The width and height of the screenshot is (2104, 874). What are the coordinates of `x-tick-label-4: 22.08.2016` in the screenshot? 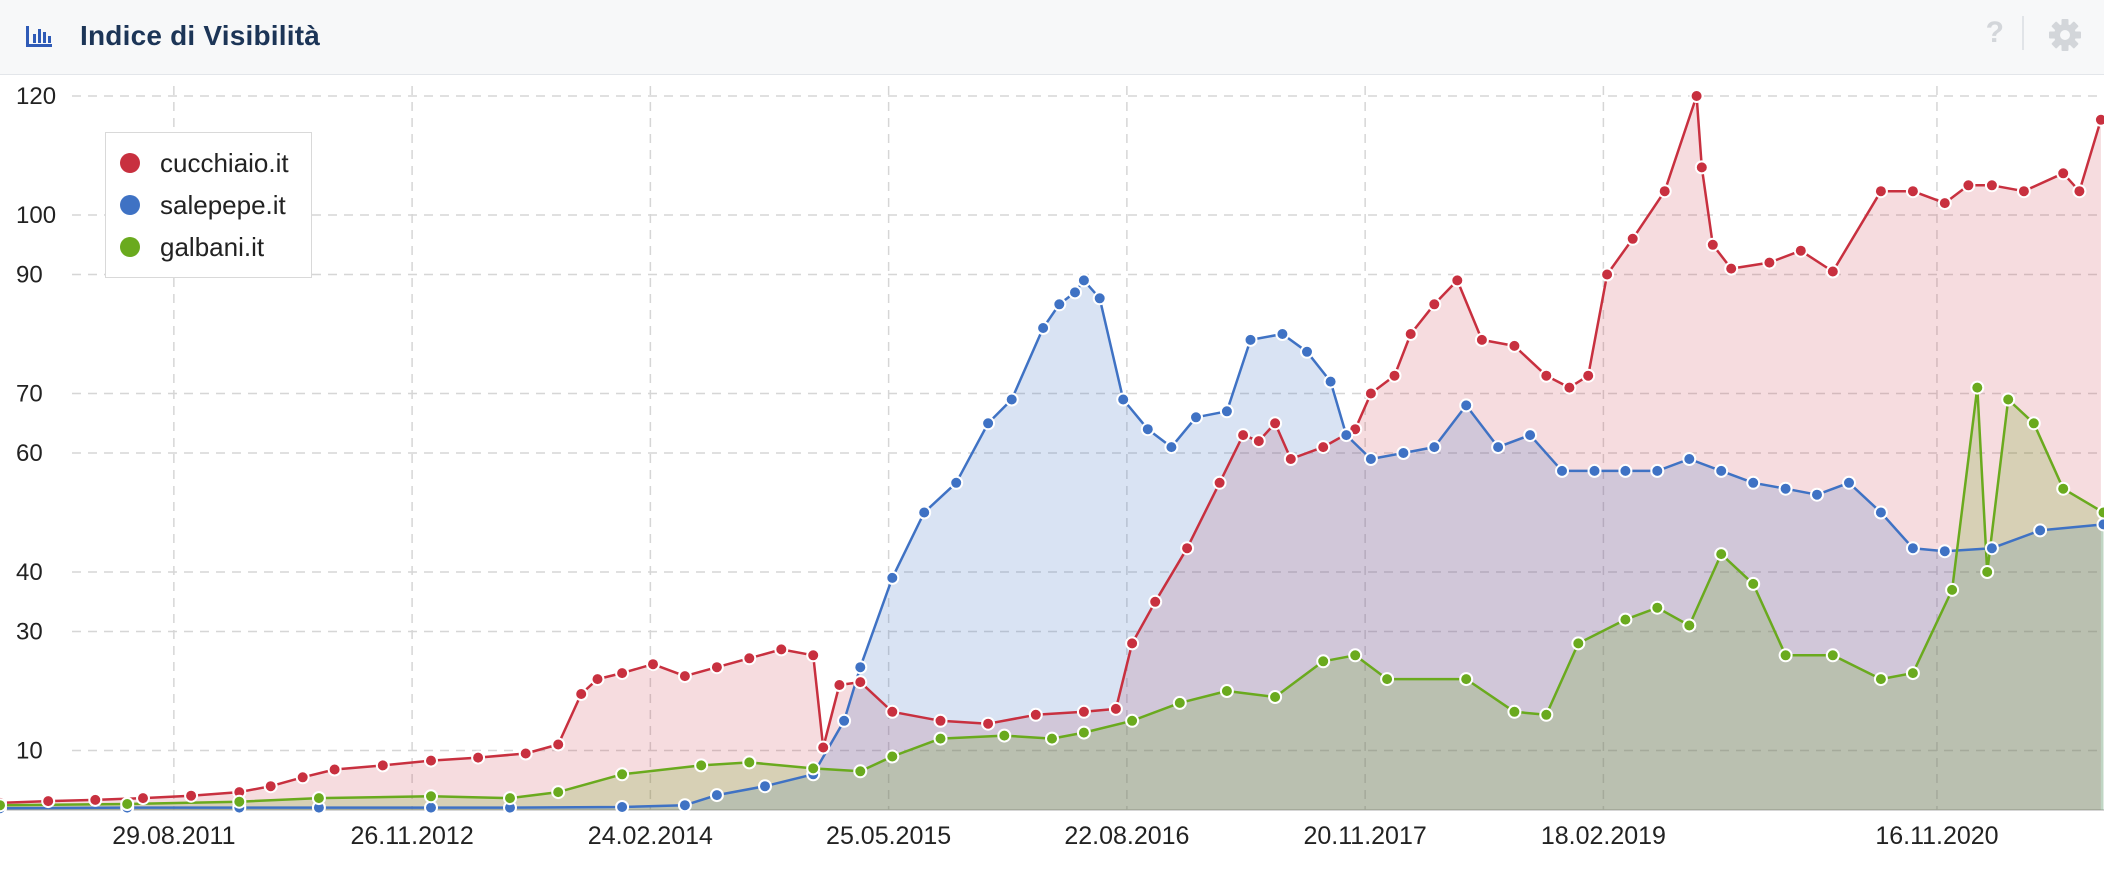 It's located at (1126, 836).